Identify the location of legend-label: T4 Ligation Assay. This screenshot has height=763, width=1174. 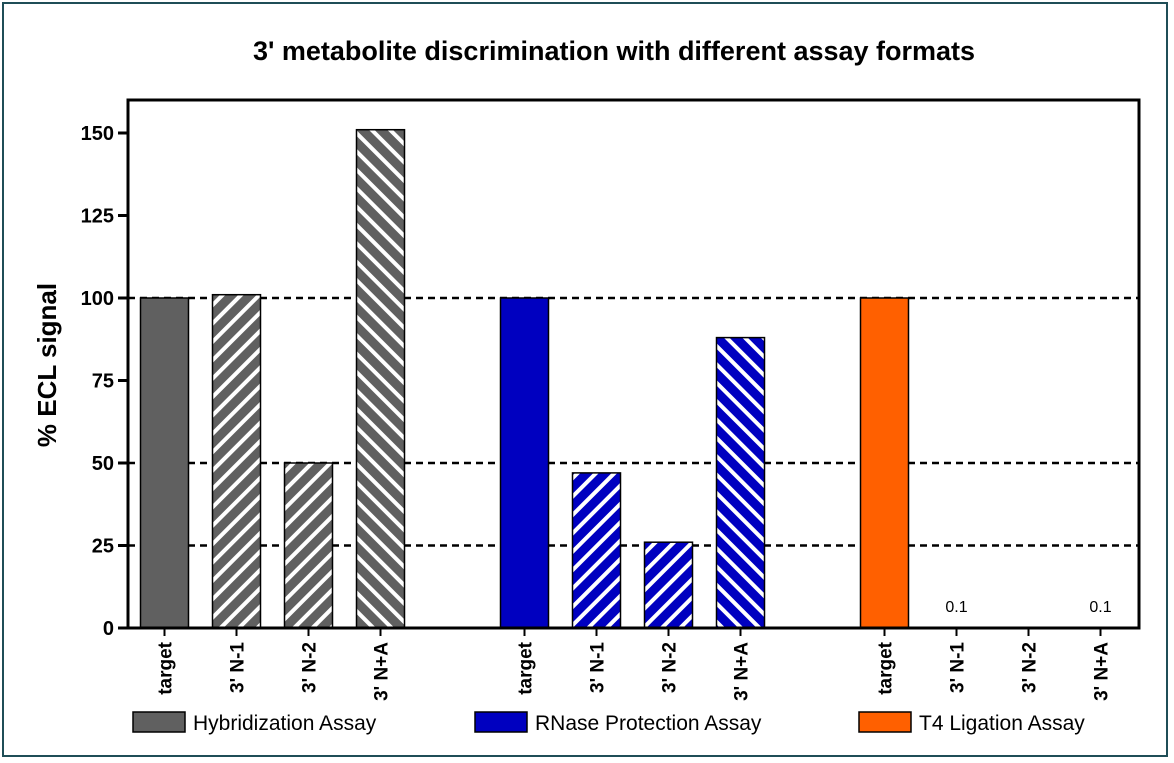
(1002, 723).